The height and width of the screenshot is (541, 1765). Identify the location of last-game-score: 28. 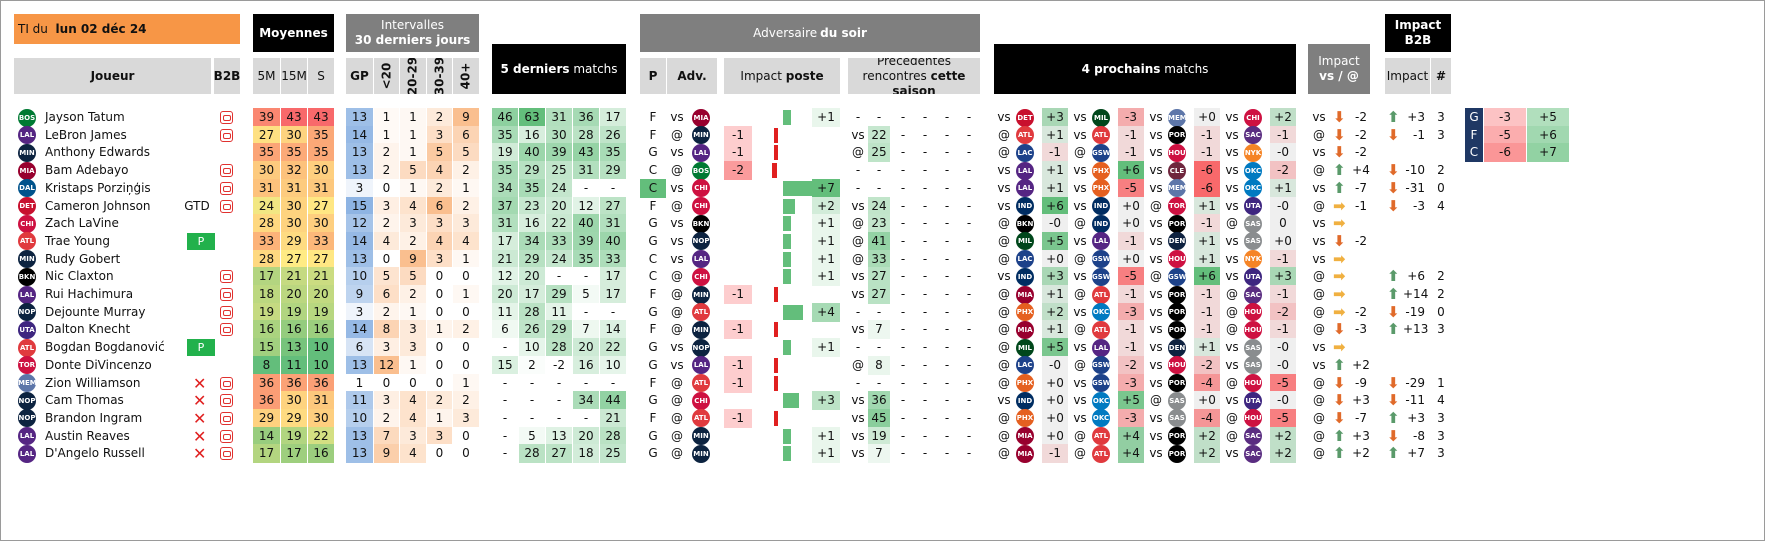
(532, 454).